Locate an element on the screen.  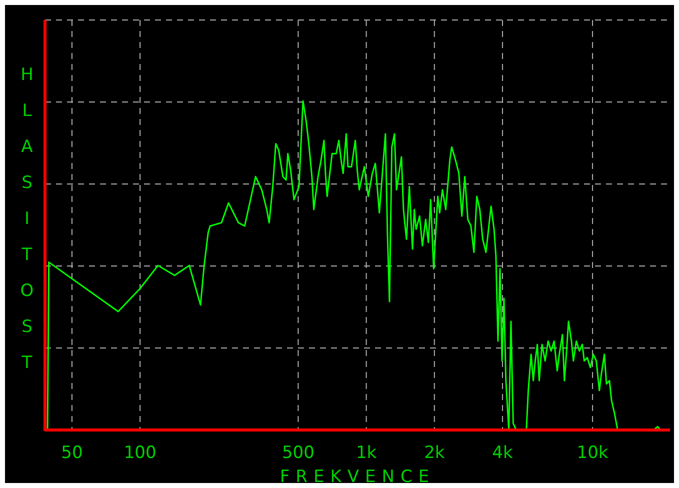
x-tick-label: 100 is located at coordinates (140, 453).